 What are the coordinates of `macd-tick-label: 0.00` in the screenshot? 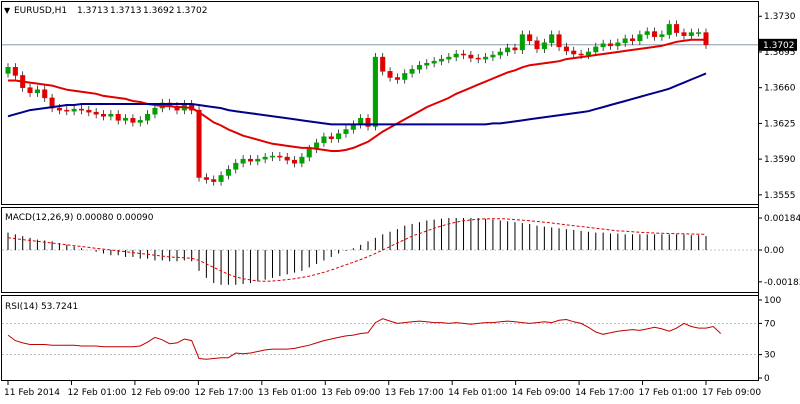 It's located at (774, 251).